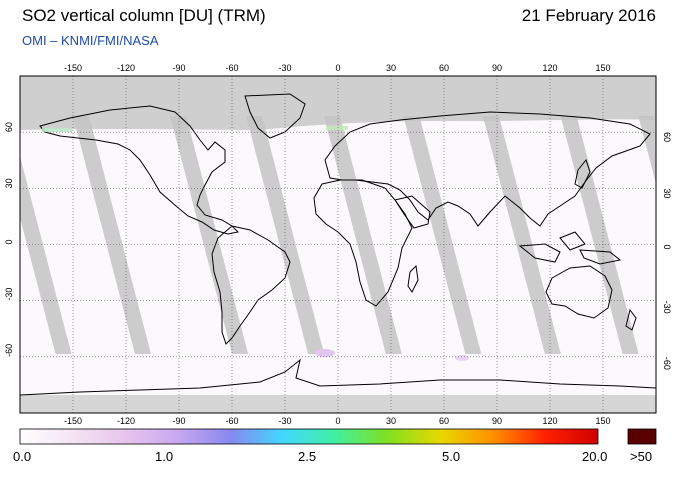  Describe the element at coordinates (22, 456) in the screenshot. I see `colorbar-label-0: 0.0` at that location.